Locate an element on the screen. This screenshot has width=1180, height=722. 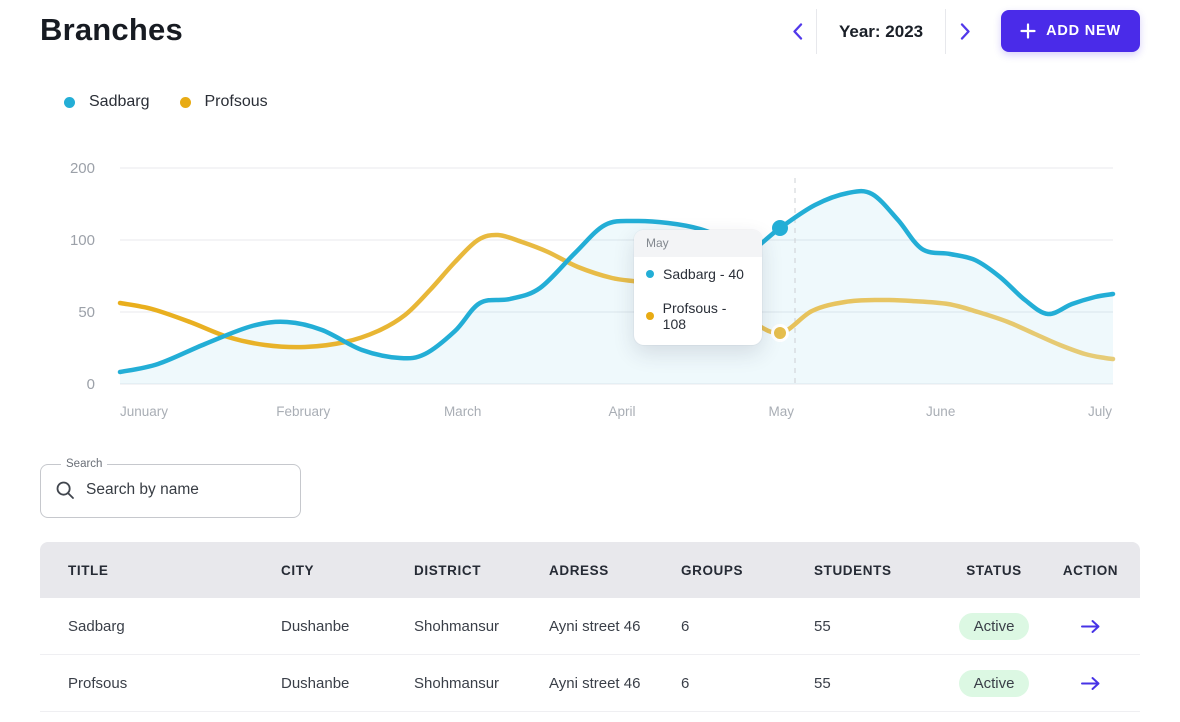
chevron-right-icon is located at coordinates (965, 31).